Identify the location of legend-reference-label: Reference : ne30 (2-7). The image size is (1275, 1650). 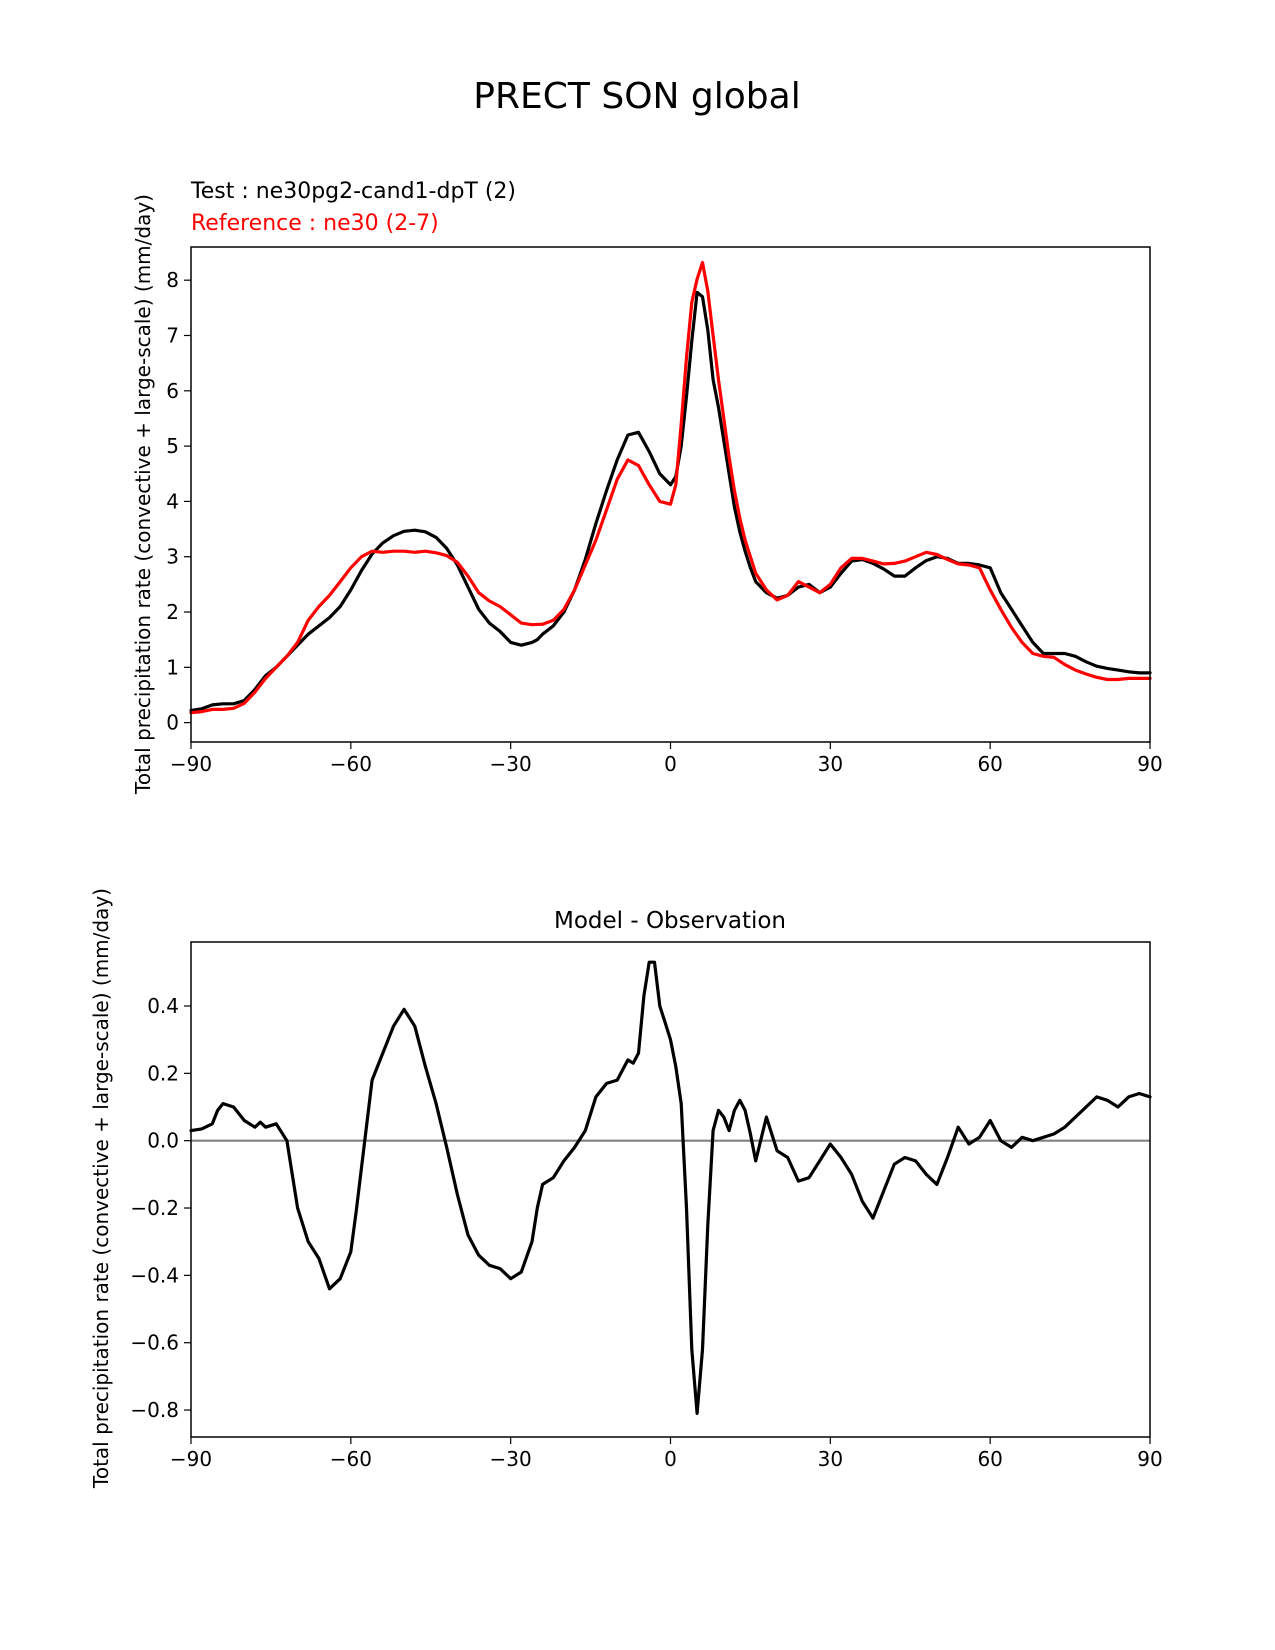
(315, 223).